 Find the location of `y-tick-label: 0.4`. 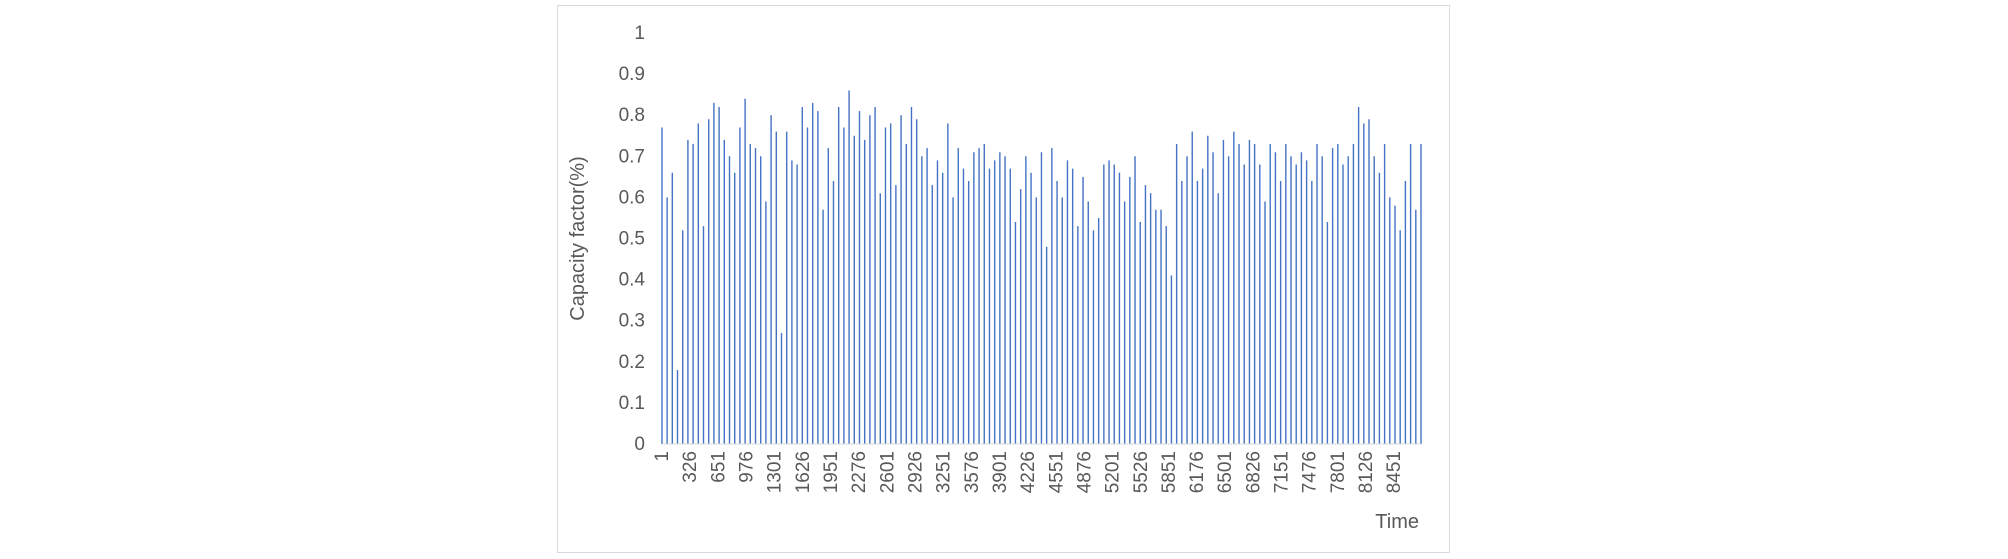

y-tick-label: 0.4 is located at coordinates (632, 280).